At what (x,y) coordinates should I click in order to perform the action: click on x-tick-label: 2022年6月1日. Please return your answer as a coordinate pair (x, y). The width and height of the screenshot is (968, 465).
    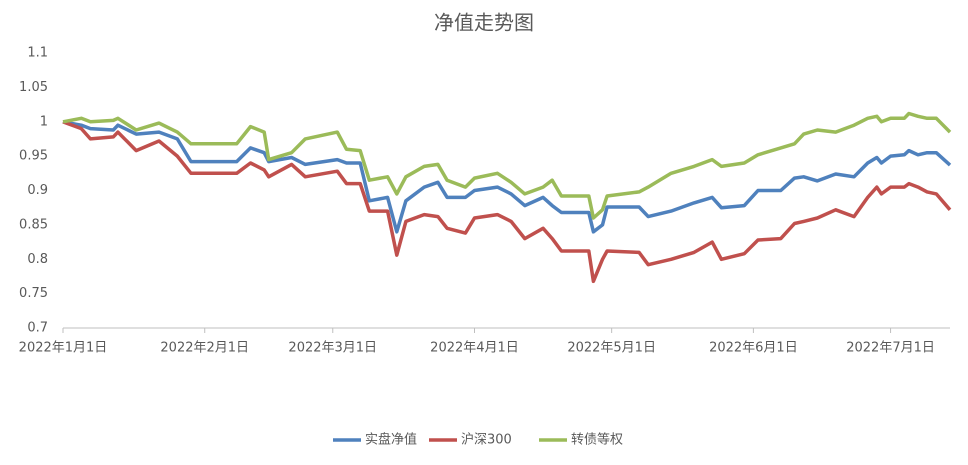
    Looking at the image, I should click on (753, 348).